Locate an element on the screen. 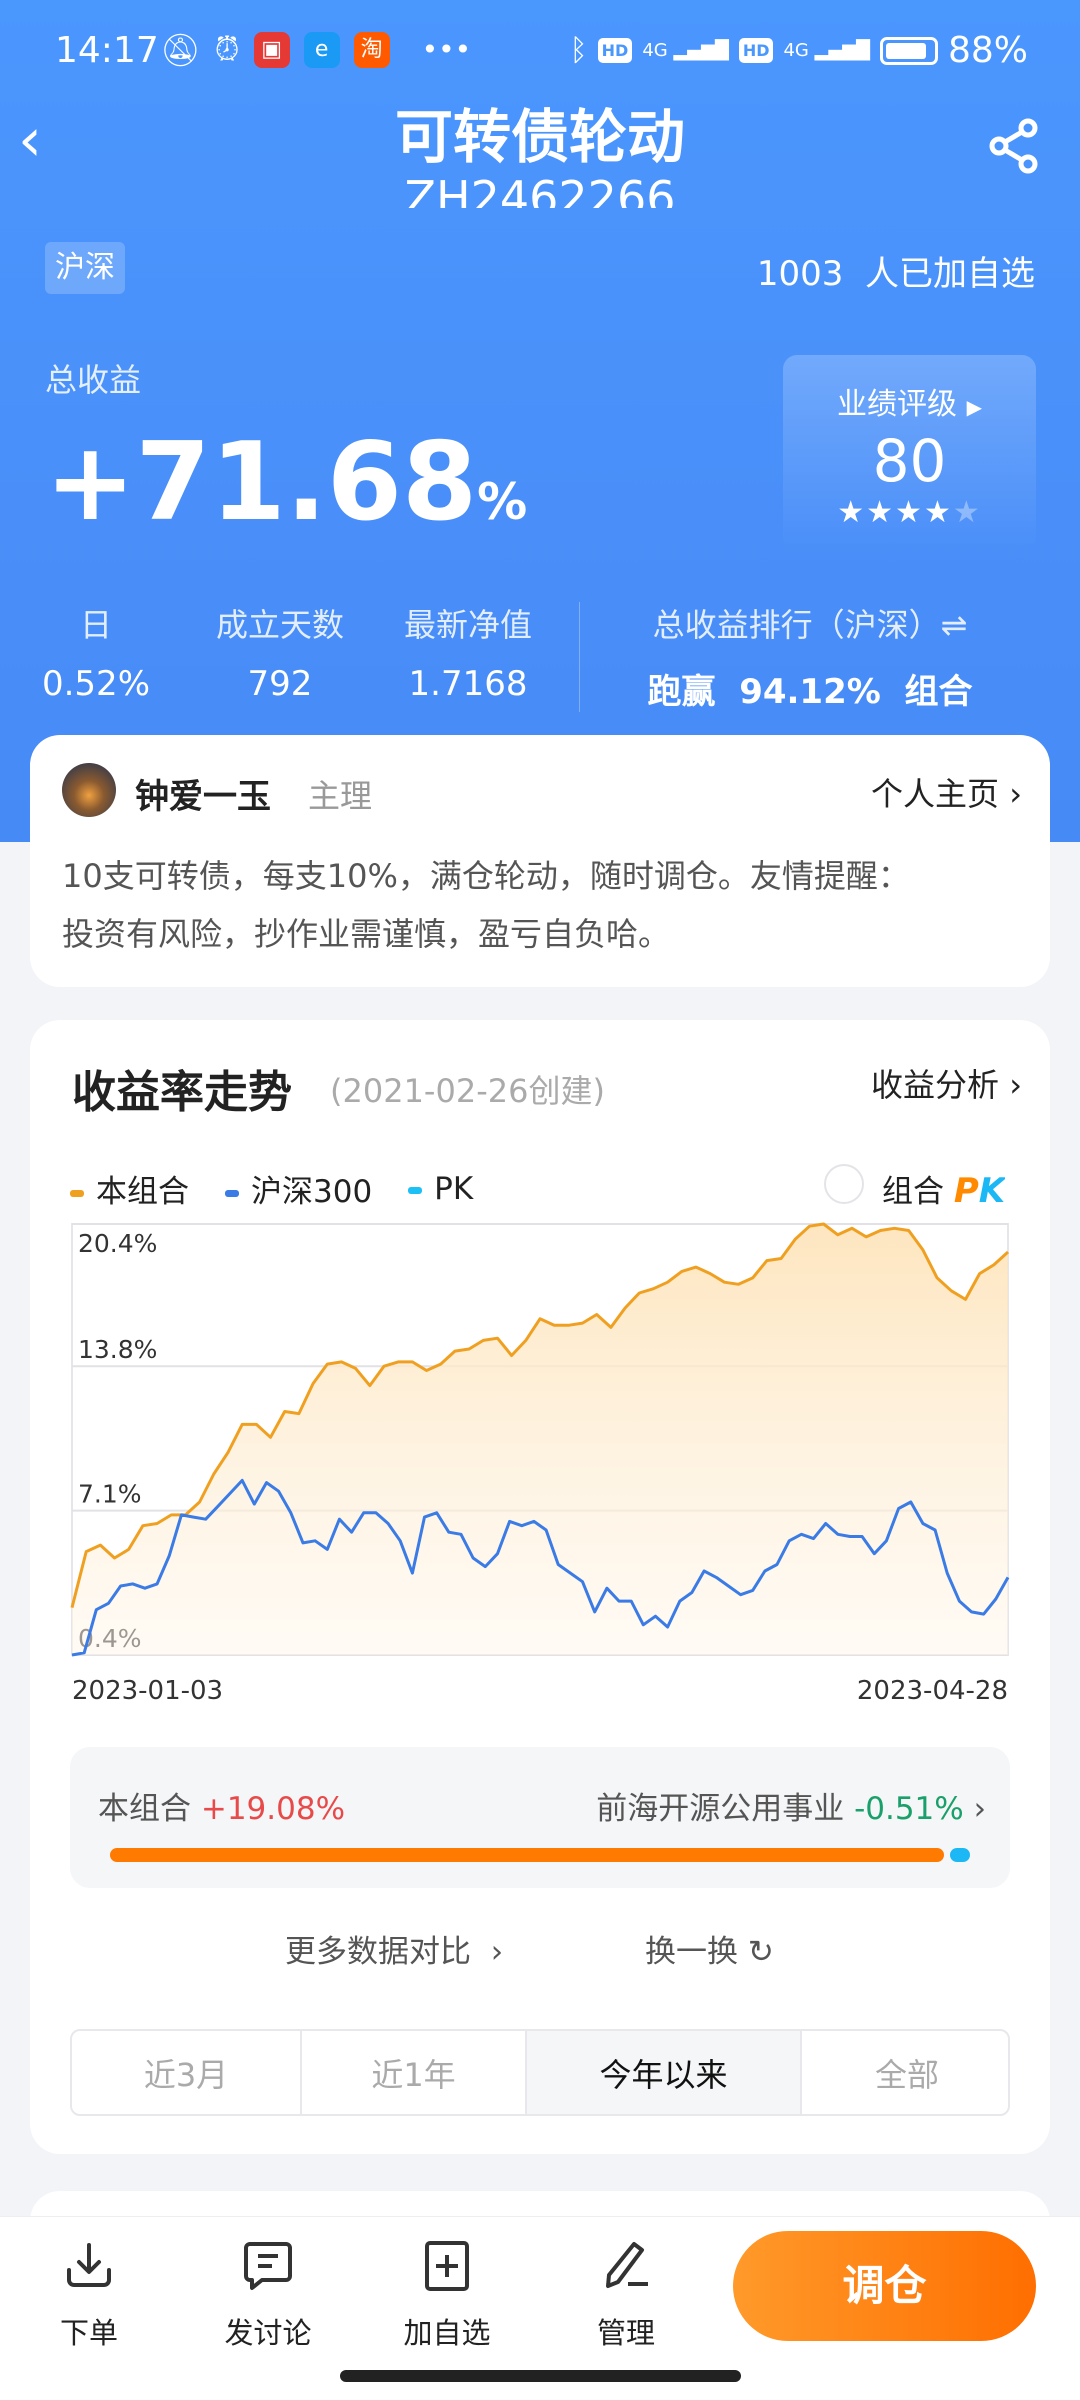  nav-label: 加自选 is located at coordinates (447, 2333).